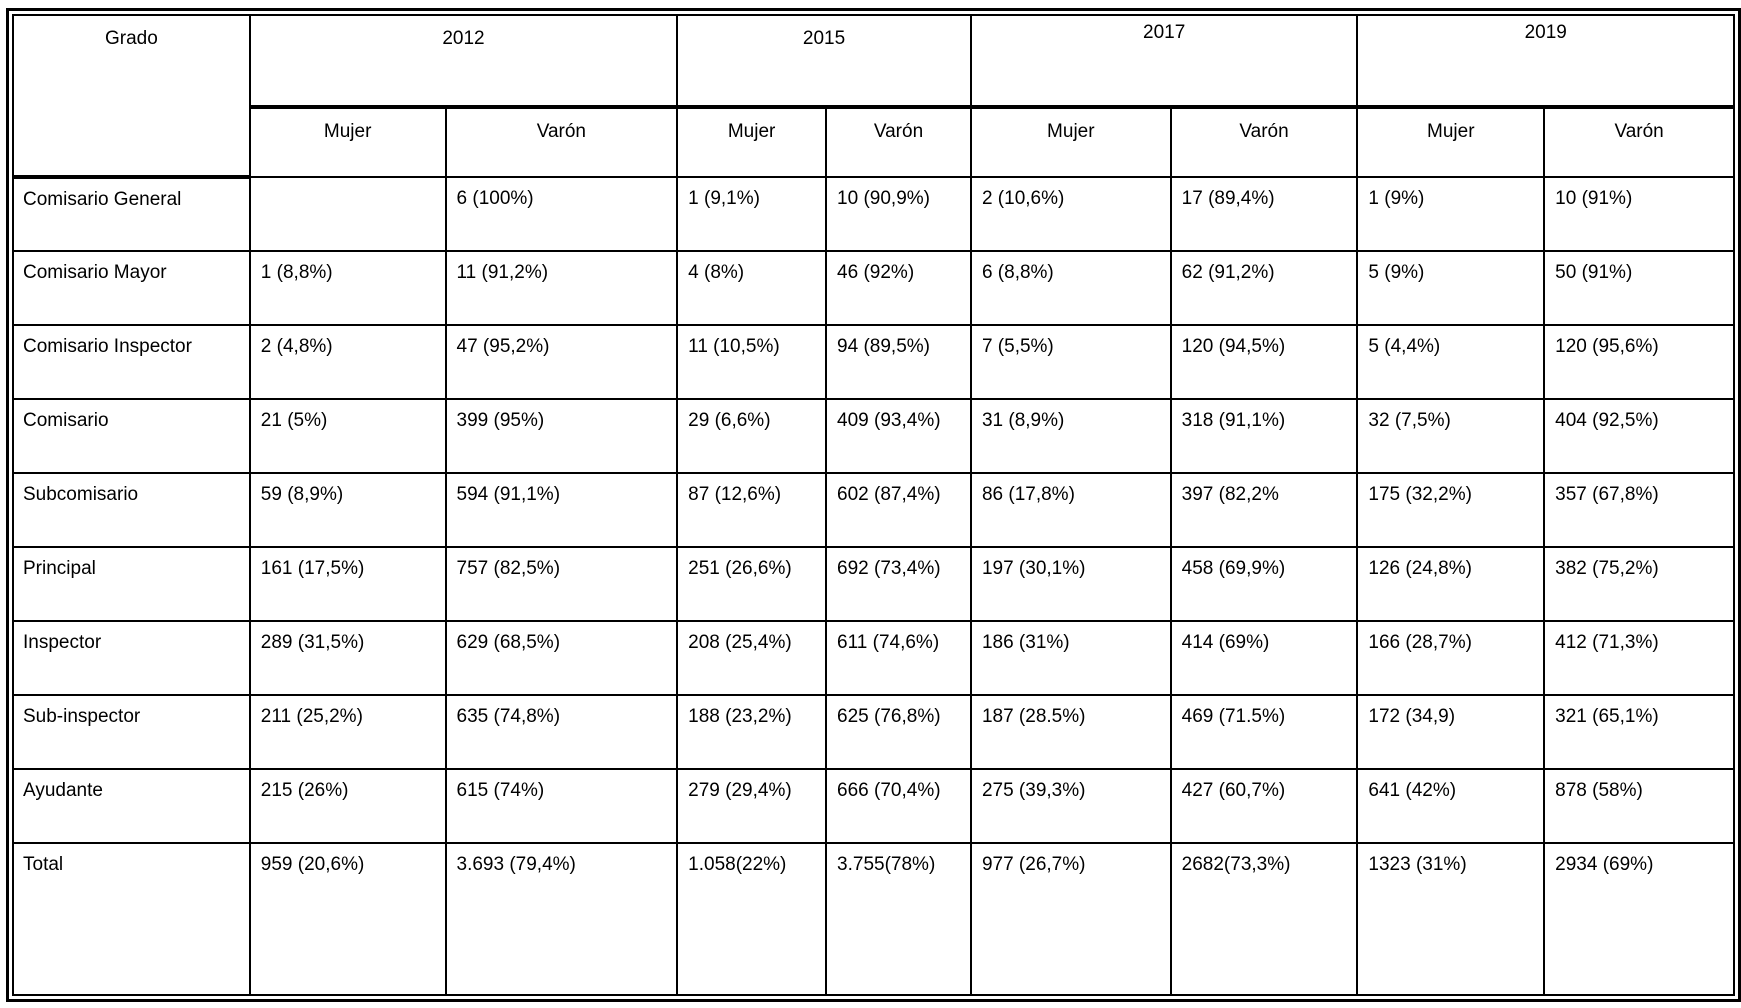 The width and height of the screenshot is (1741, 1008). What do you see at coordinates (1451, 362) in the screenshot?
I see `cell: 5 (4,4%)` at bounding box center [1451, 362].